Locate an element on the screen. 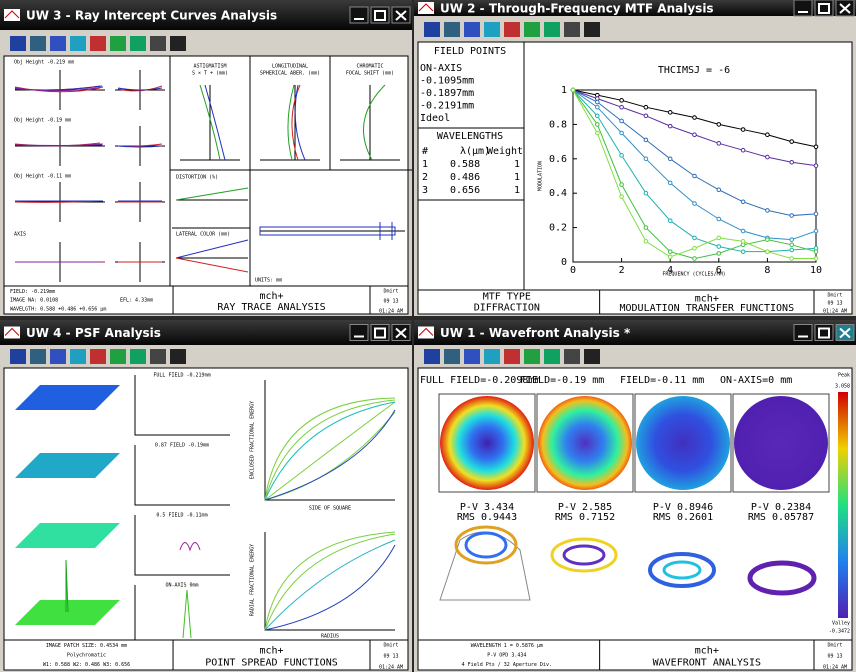 This screenshot has height=672, width=856. y-tick-label: 1 is located at coordinates (564, 90).